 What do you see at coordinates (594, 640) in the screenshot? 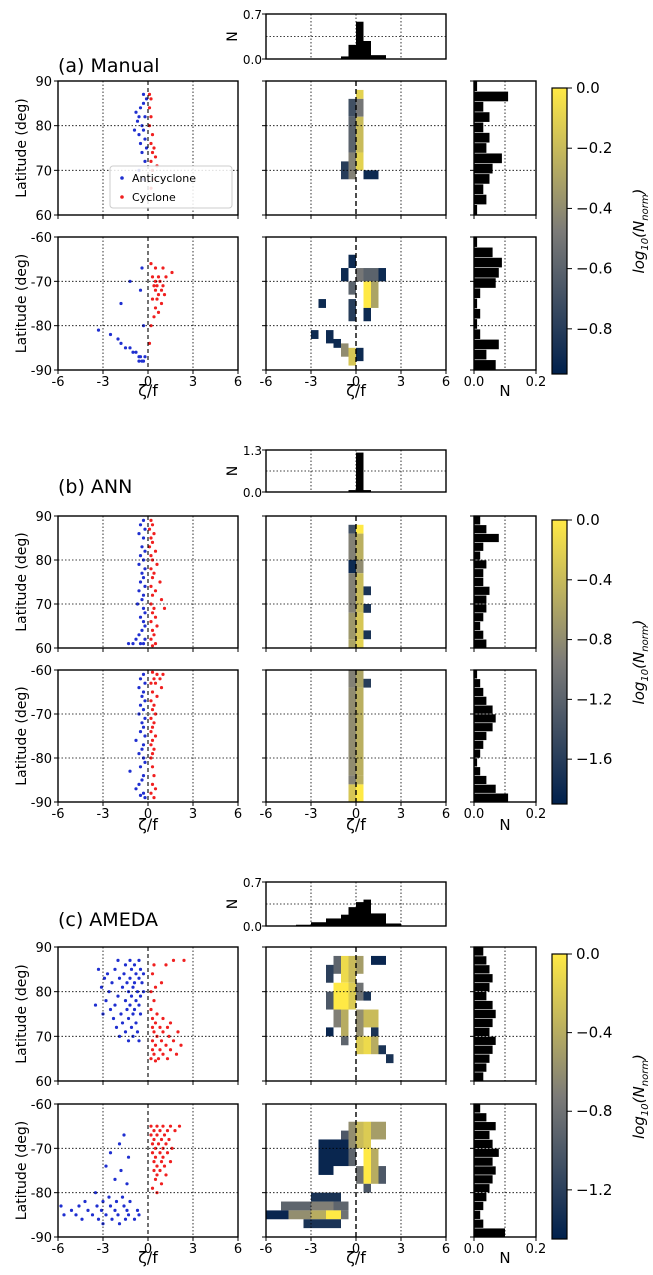
I see `colorbar-tick-label: −0.8` at bounding box center [594, 640].